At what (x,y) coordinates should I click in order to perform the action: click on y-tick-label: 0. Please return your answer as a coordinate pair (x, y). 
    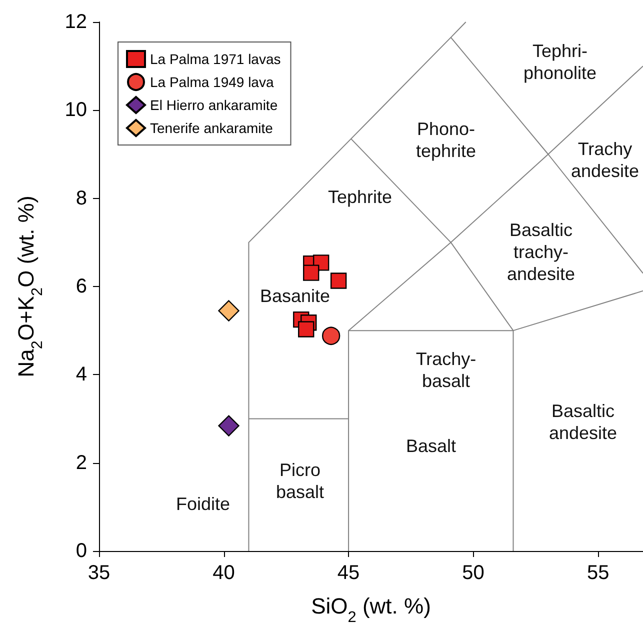
    Looking at the image, I should click on (81, 551).